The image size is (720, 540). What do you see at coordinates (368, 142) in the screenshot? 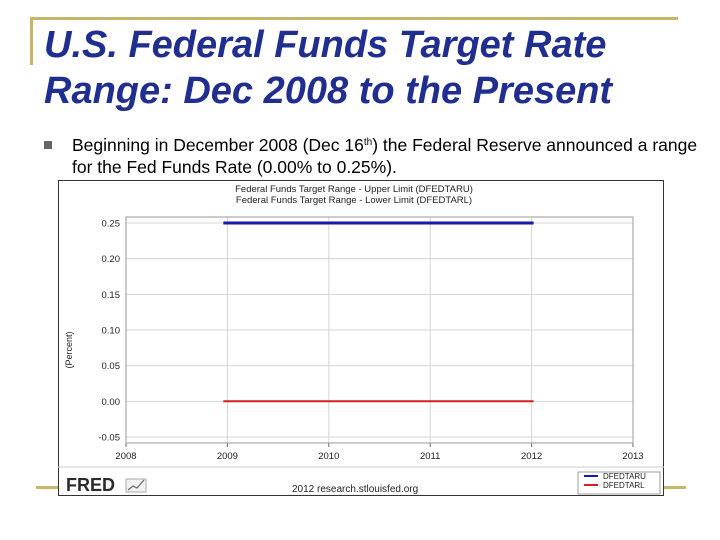
I see `bullet-superscript: th` at bounding box center [368, 142].